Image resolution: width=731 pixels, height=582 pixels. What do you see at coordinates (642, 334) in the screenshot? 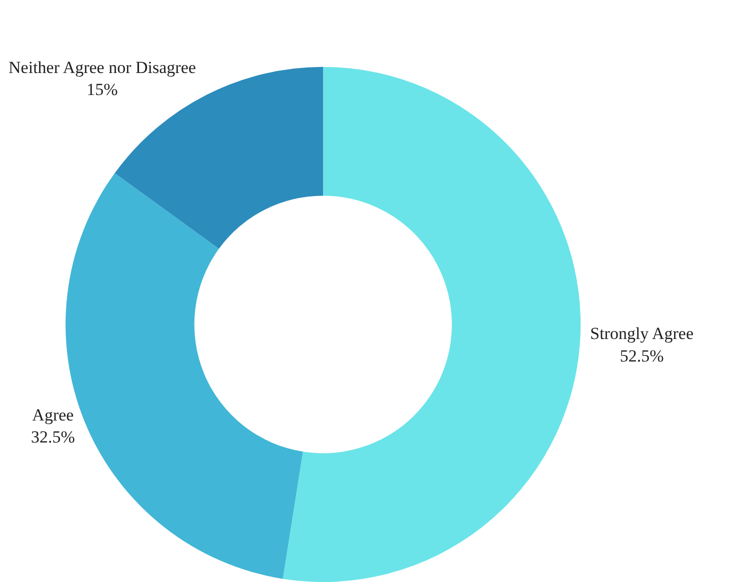
I see `slice-label: Strongly Agree` at bounding box center [642, 334].